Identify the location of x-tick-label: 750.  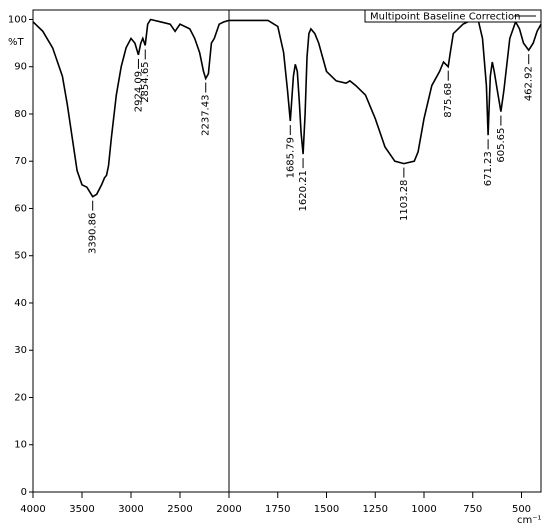
(472, 509).